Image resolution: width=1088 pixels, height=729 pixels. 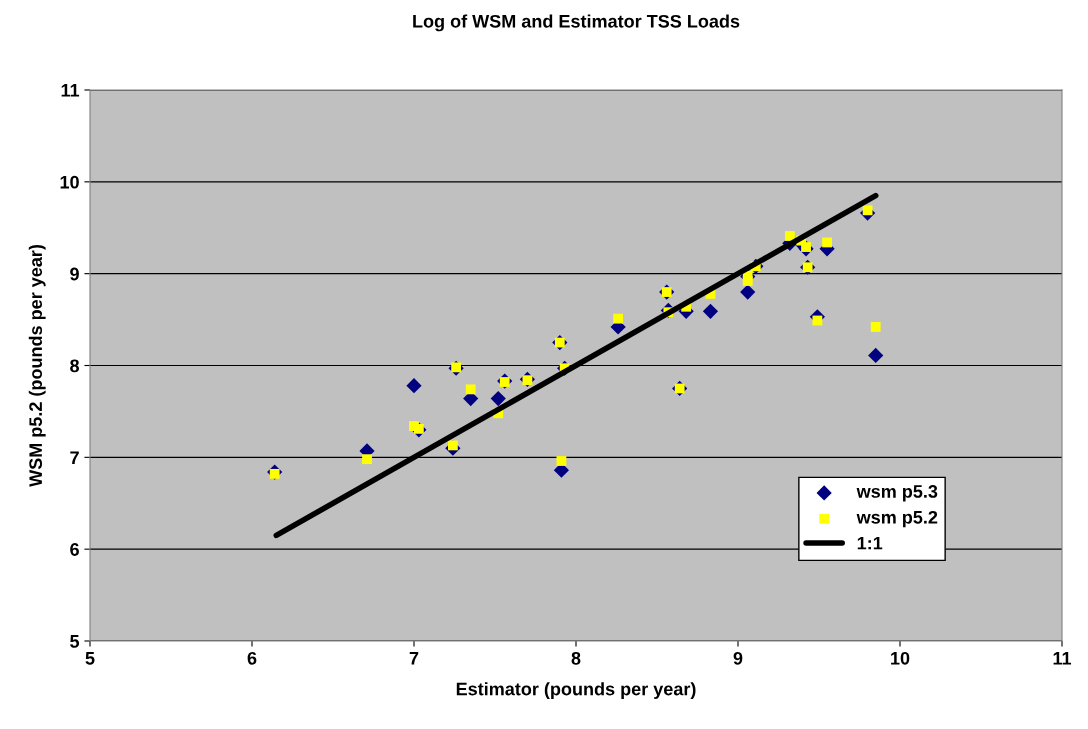 What do you see at coordinates (70, 90) in the screenshot?
I see `y-tick-label: 11` at bounding box center [70, 90].